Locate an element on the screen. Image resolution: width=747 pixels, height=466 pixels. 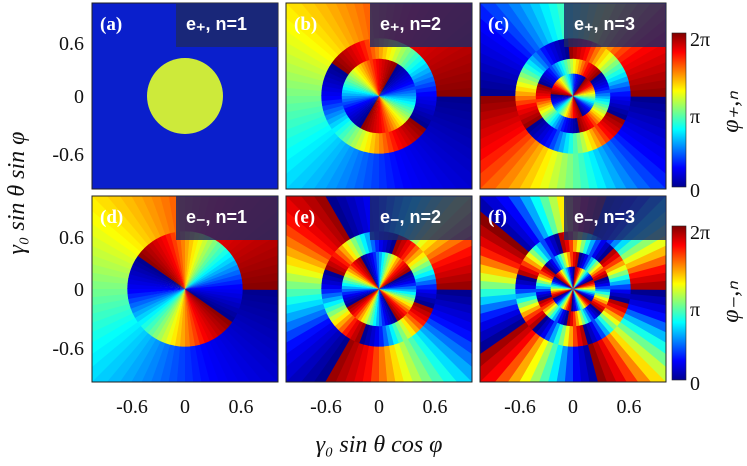
y-tick: 0 is located at coordinates (79, 290).